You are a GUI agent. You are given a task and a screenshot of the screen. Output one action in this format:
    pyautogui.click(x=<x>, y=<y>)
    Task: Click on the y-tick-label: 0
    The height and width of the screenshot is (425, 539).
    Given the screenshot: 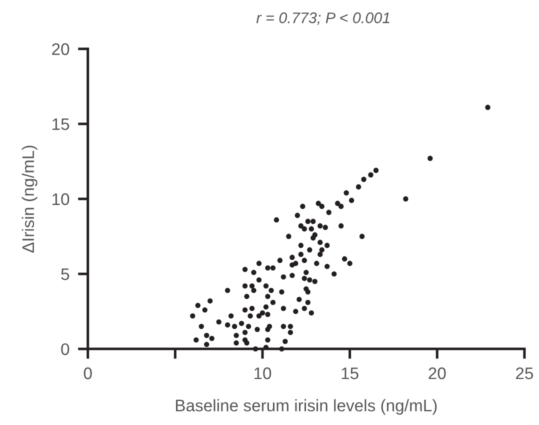 What is the action you would take?
    pyautogui.click(x=65, y=349)
    